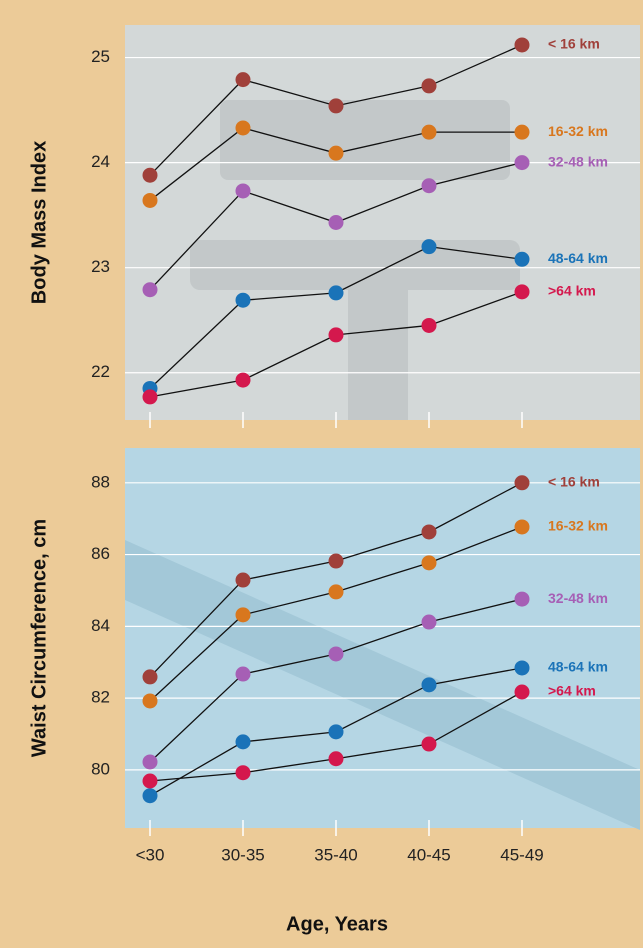 The image size is (643, 948). I want to click on x-tick-label: 45-49, so click(521, 854).